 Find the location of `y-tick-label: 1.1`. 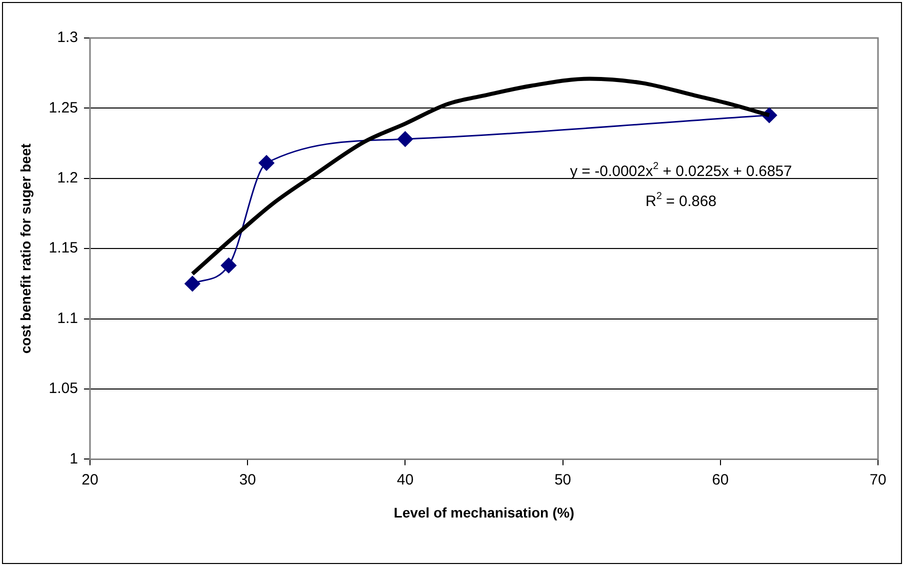

y-tick-label: 1.1 is located at coordinates (67, 318).